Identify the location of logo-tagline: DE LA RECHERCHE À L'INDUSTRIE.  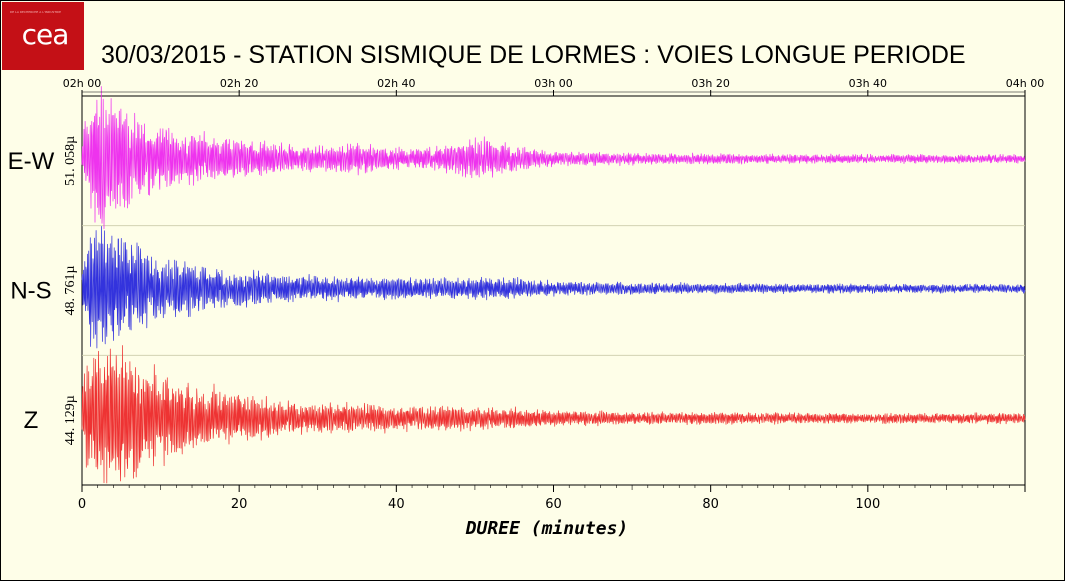
(36, 12).